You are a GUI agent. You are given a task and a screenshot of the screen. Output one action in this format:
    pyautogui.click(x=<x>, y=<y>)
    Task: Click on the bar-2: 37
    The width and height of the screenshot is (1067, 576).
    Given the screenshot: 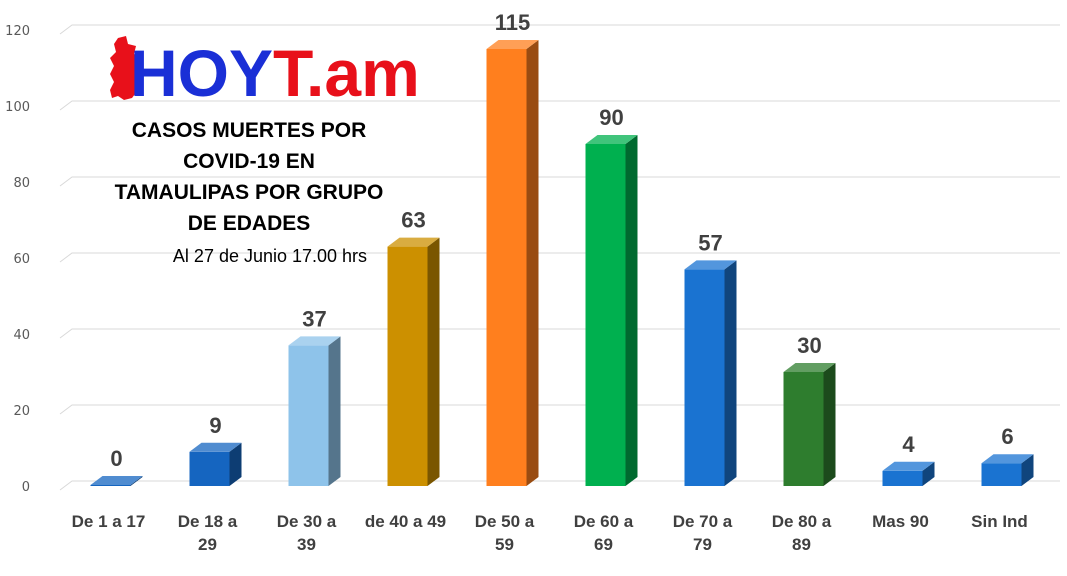 What is the action you would take?
    pyautogui.click(x=314, y=396)
    